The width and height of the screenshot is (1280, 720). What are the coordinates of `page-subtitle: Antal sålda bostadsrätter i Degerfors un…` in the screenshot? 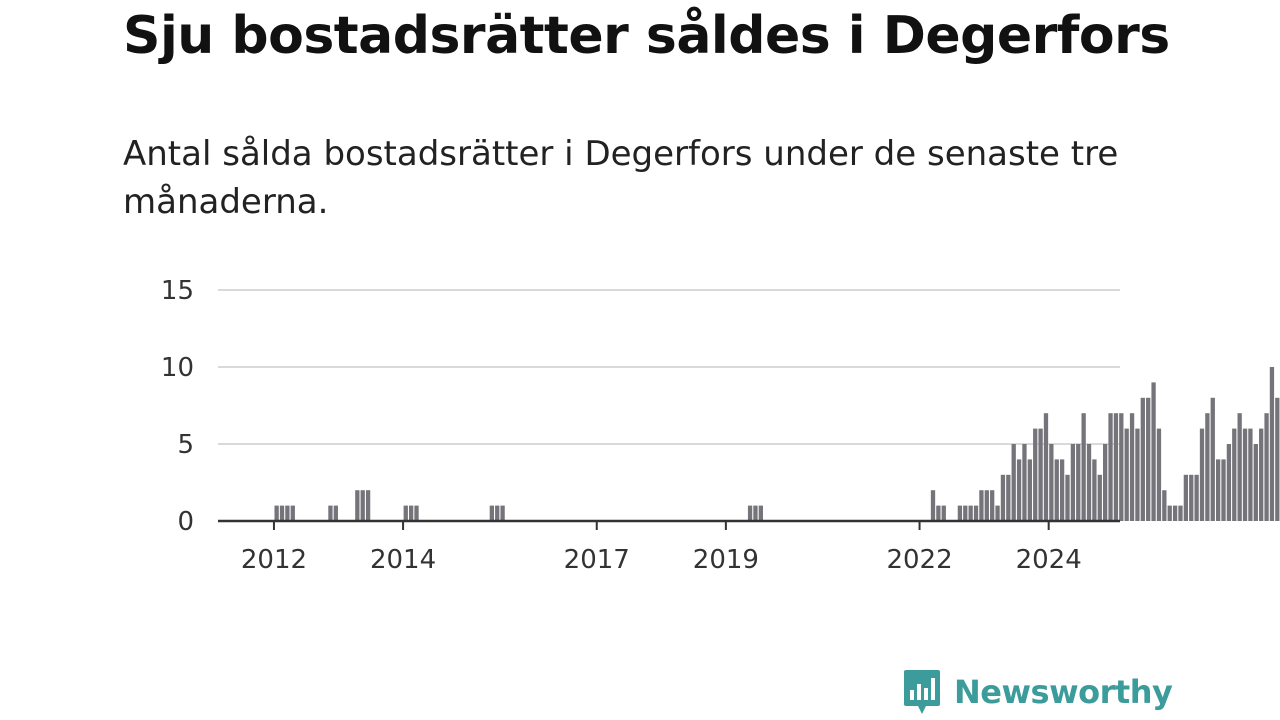 It's located at (621, 178).